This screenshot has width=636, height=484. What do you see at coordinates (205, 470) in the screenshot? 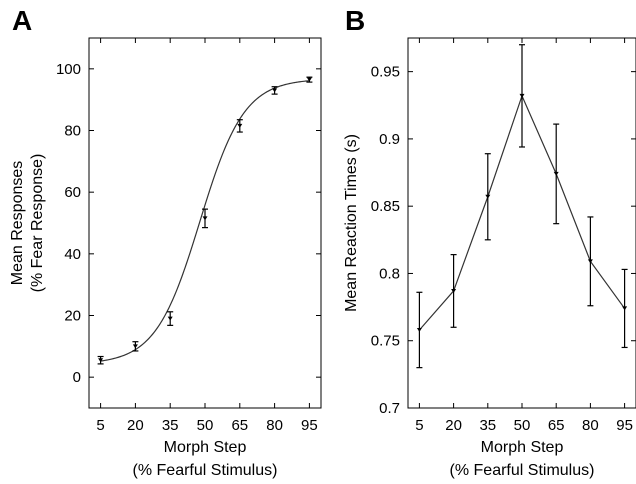
I see `x-axis-title-a-line2: (% Fearful Stimulus)` at bounding box center [205, 470].